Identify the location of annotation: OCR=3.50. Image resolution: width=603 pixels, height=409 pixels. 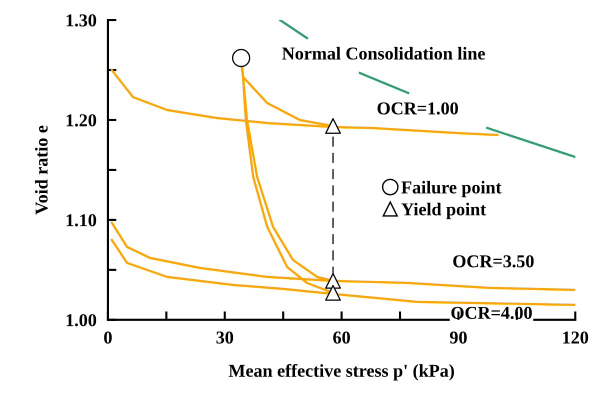
(493, 261).